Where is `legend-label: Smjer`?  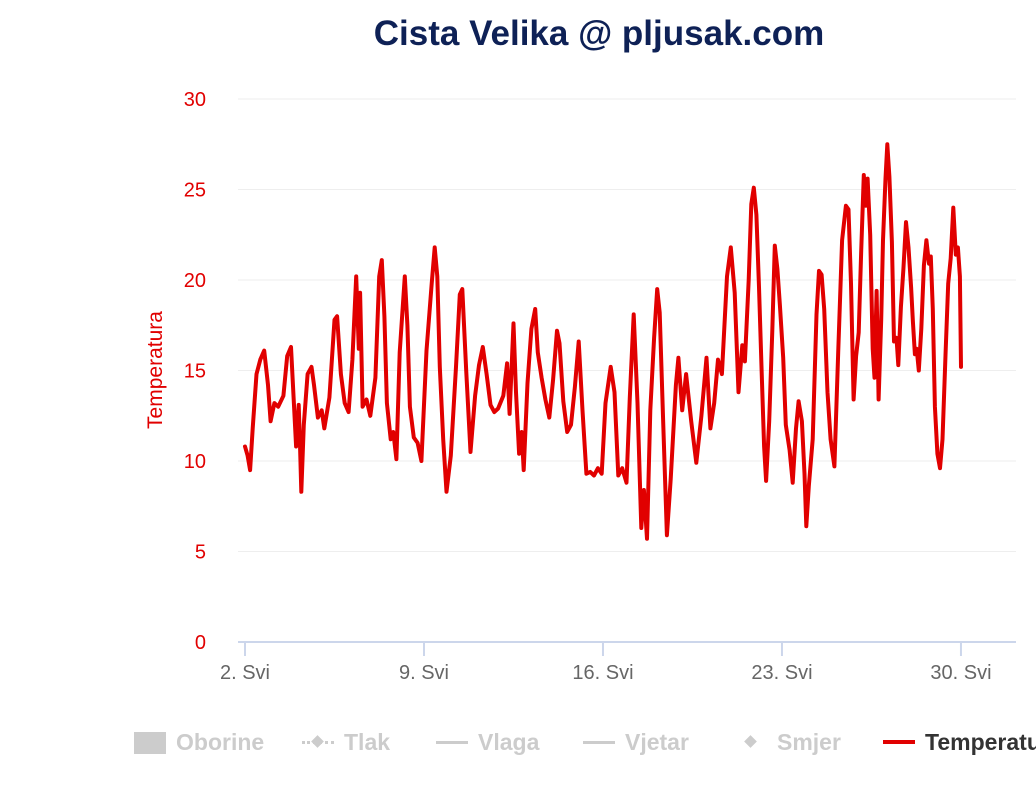 legend-label: Smjer is located at coordinates (809, 741).